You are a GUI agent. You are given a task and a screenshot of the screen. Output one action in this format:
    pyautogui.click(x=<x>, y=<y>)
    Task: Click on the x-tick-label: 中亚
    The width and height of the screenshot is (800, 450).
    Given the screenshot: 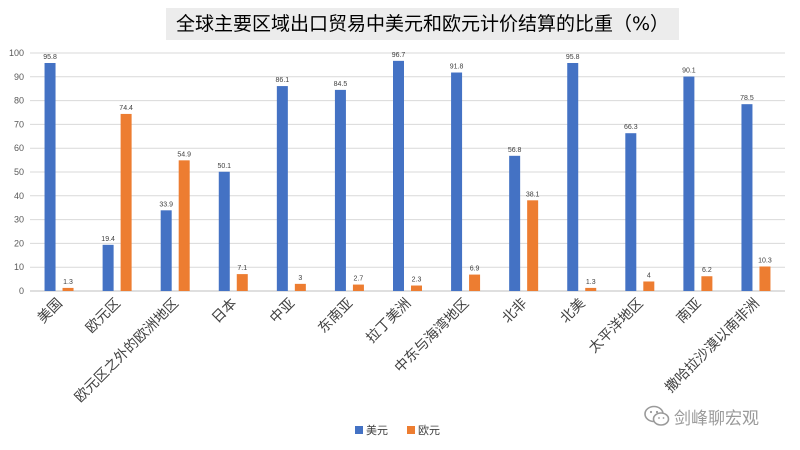 What is the action you would take?
    pyautogui.click(x=282, y=311)
    